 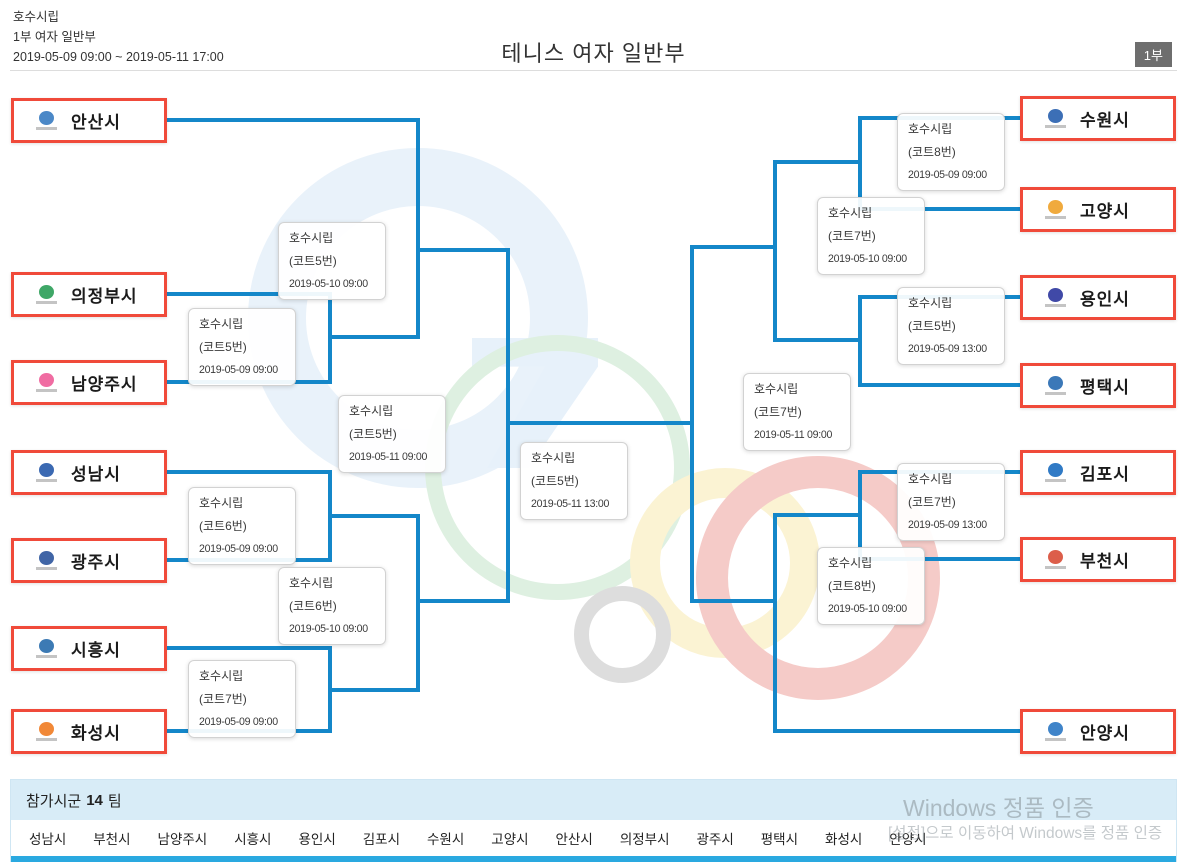 I want to click on team-name: 김포시, so click(x=1105, y=474).